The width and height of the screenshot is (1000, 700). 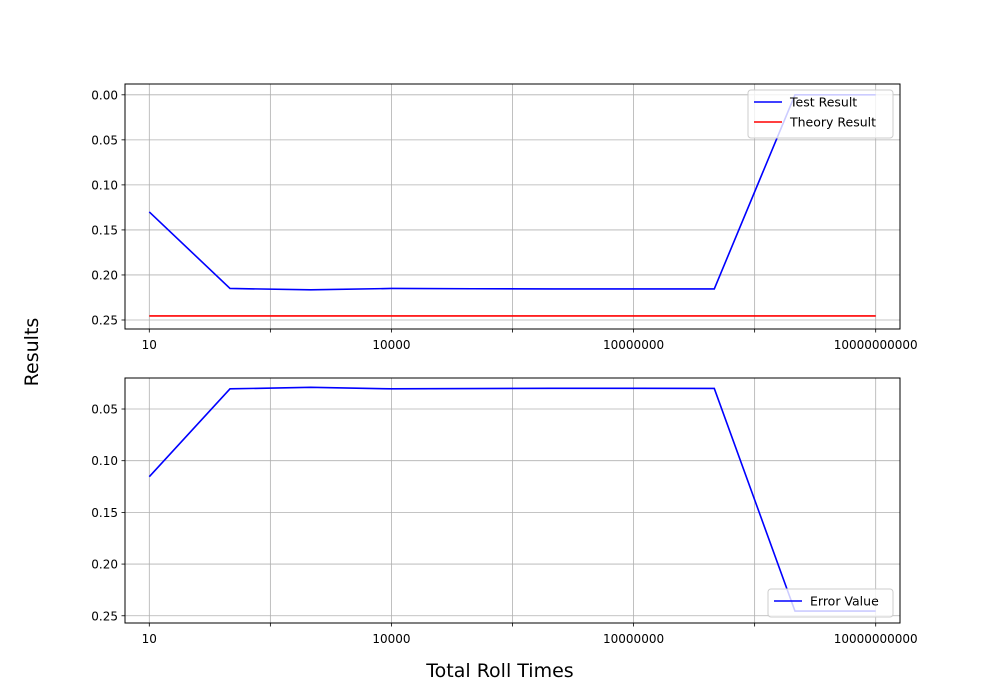 I want to click on legend-label: Theory Result, so click(x=832, y=122).